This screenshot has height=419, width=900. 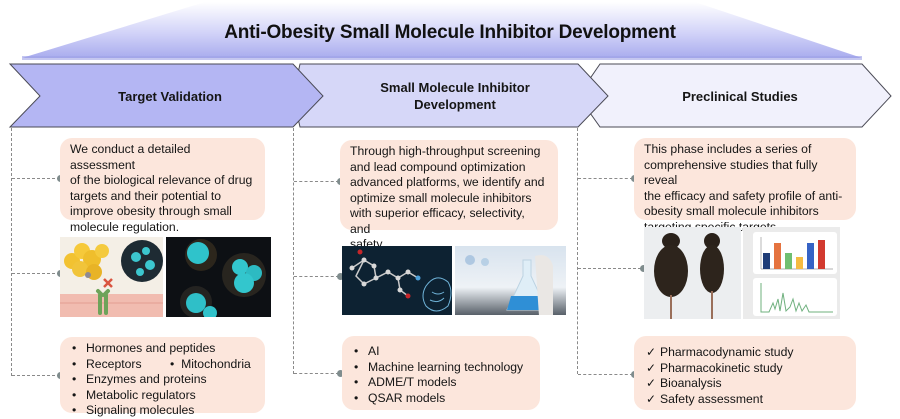 I want to click on list-item: • Enzymes and proteins, so click(x=162, y=380).